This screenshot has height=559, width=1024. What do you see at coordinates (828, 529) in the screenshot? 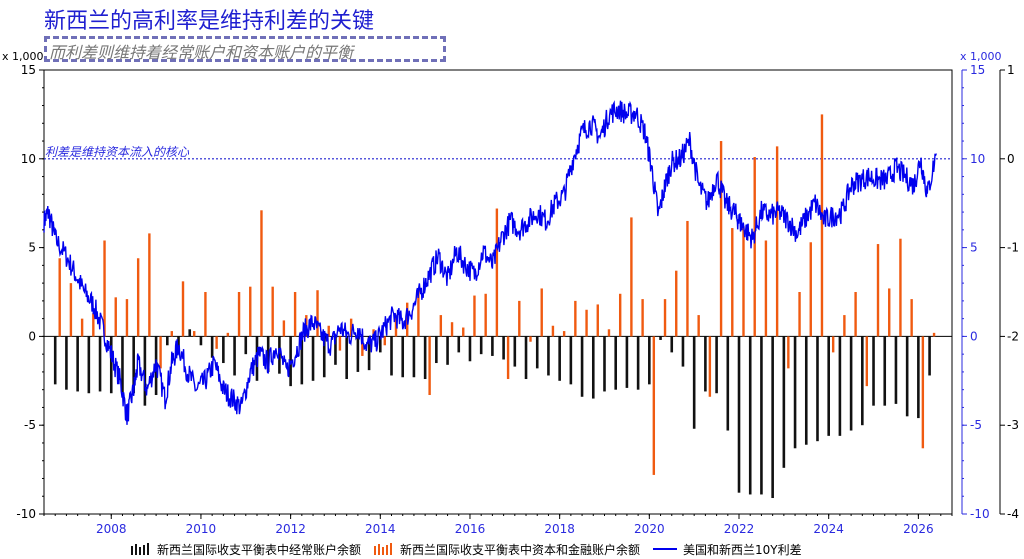
I see `x-axis-tick-label: 2024` at bounding box center [828, 529].